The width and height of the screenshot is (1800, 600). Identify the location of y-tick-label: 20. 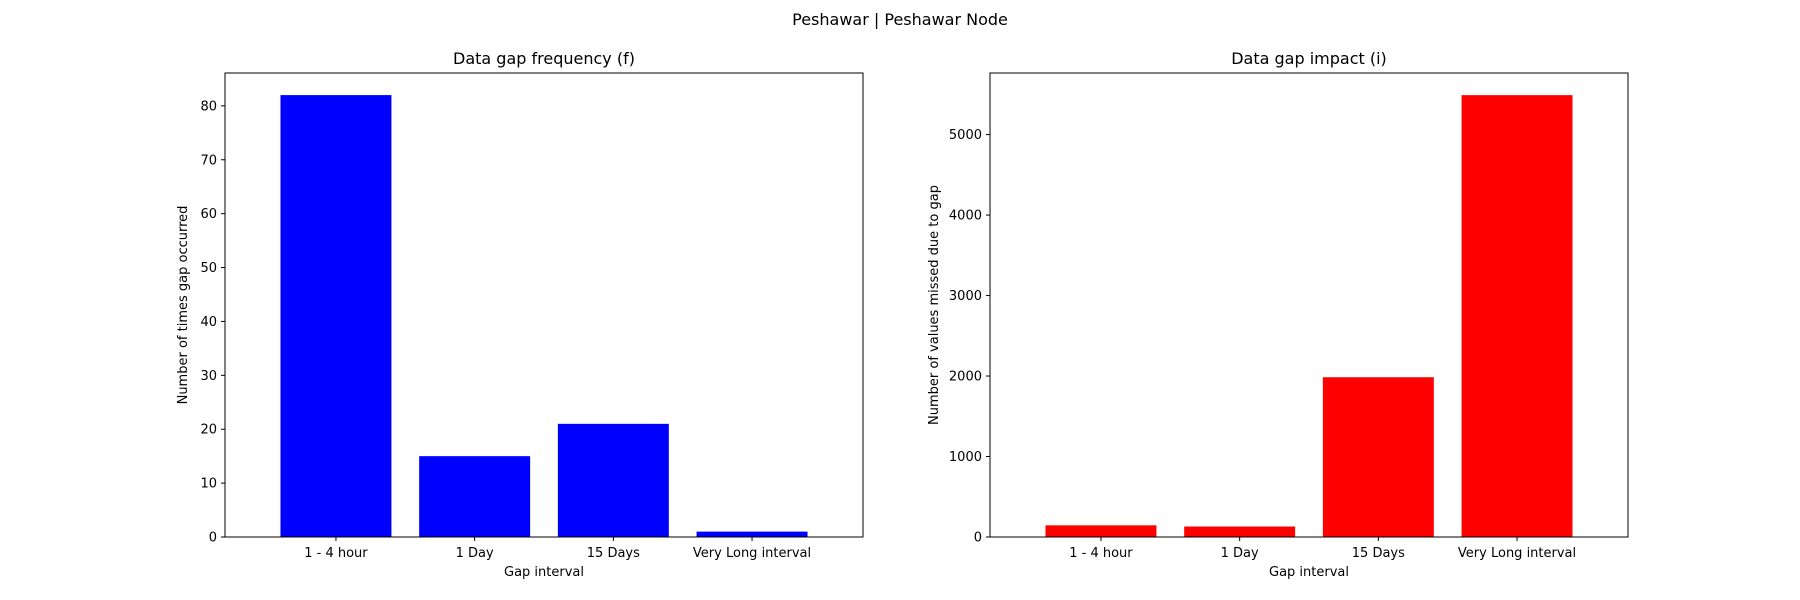
(208, 430).